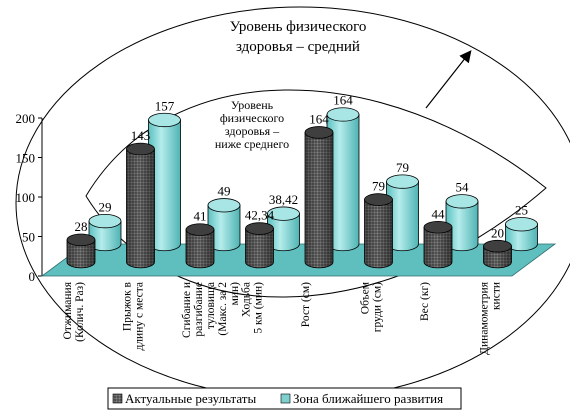 The height and width of the screenshot is (411, 570). I want to click on x-category-label: Прыжок в длину с места, so click(134, 315).